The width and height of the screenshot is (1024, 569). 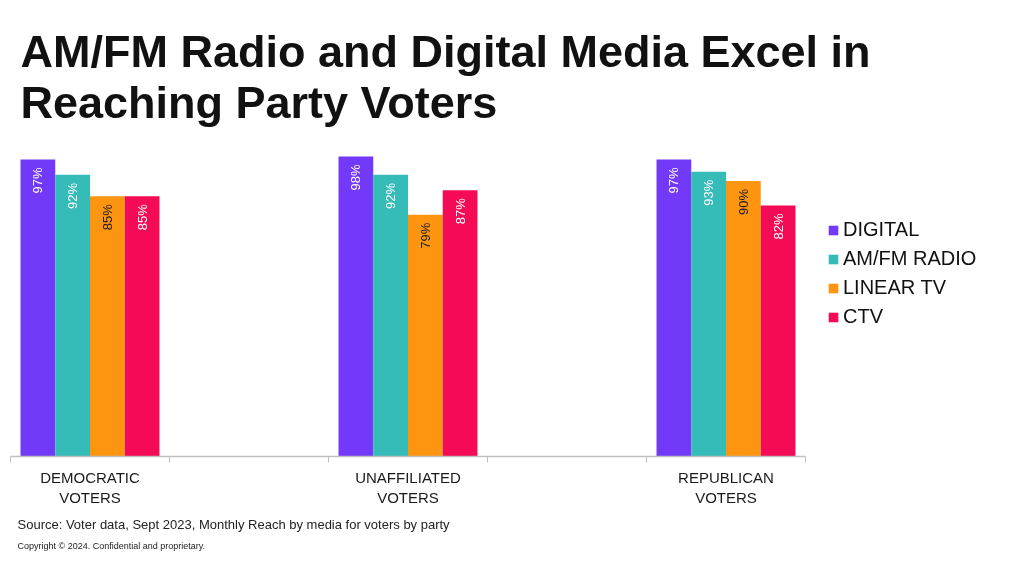 I want to click on x-tick-label: DEMOCRATIC VOTERS, so click(x=90, y=487).